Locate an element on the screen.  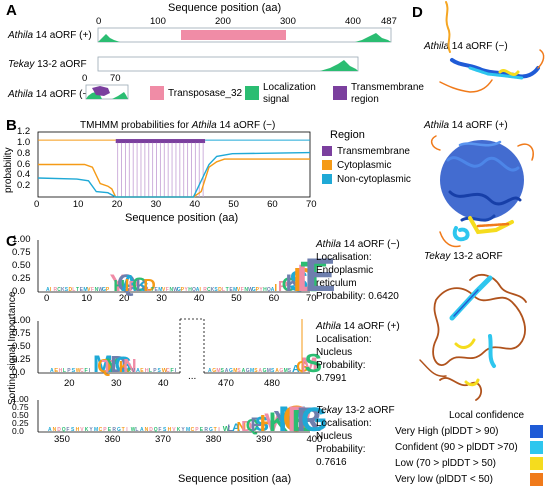
conf-confident: Confident (90 > plDDT >70) is located at coordinates (456, 447).